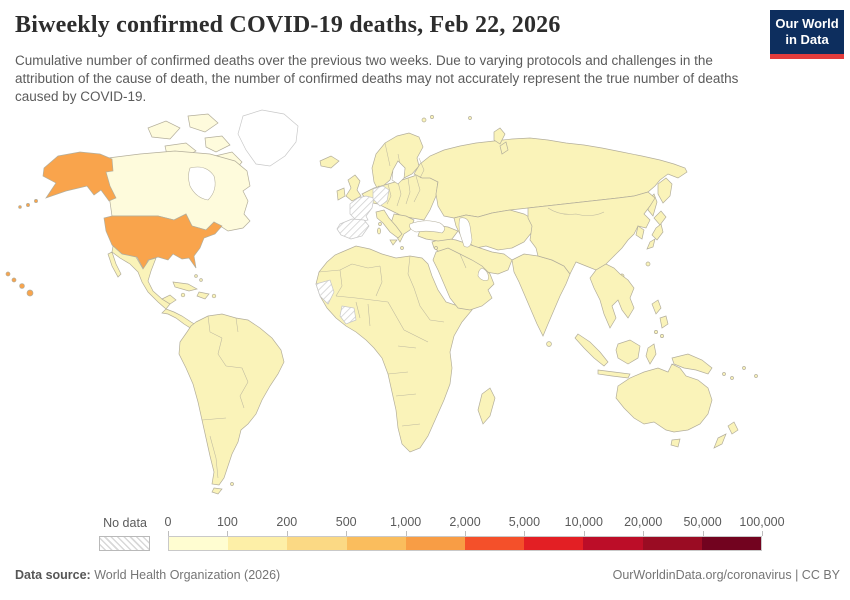 This screenshot has height=600, width=850. Describe the element at coordinates (203, 295) in the screenshot. I see `hispaniola` at that location.